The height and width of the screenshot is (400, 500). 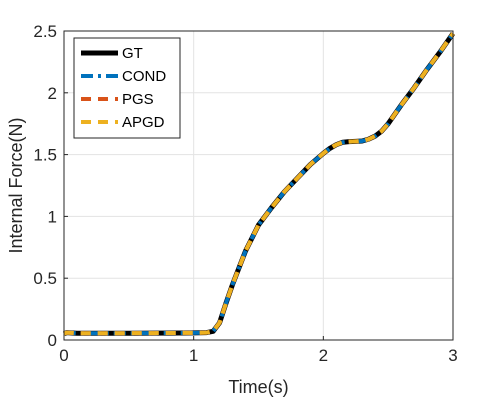 What do you see at coordinates (52, 216) in the screenshot?
I see `y-tick-label: 1` at bounding box center [52, 216].